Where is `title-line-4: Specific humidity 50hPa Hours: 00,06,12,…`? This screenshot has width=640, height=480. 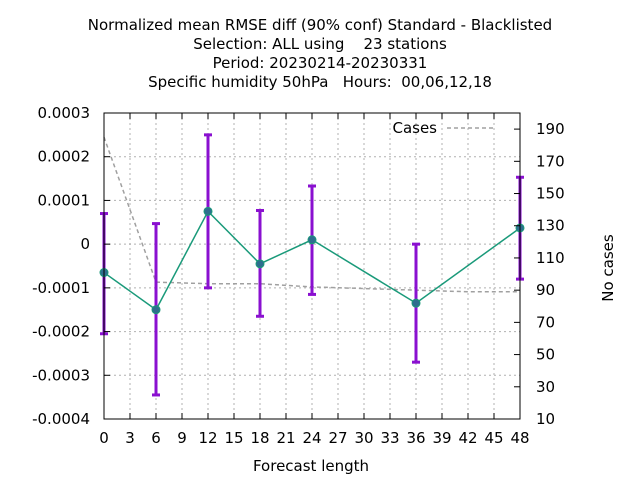
title-line-4: Specific humidity 50hPa Hours: 00,06,12,… is located at coordinates (320, 82).